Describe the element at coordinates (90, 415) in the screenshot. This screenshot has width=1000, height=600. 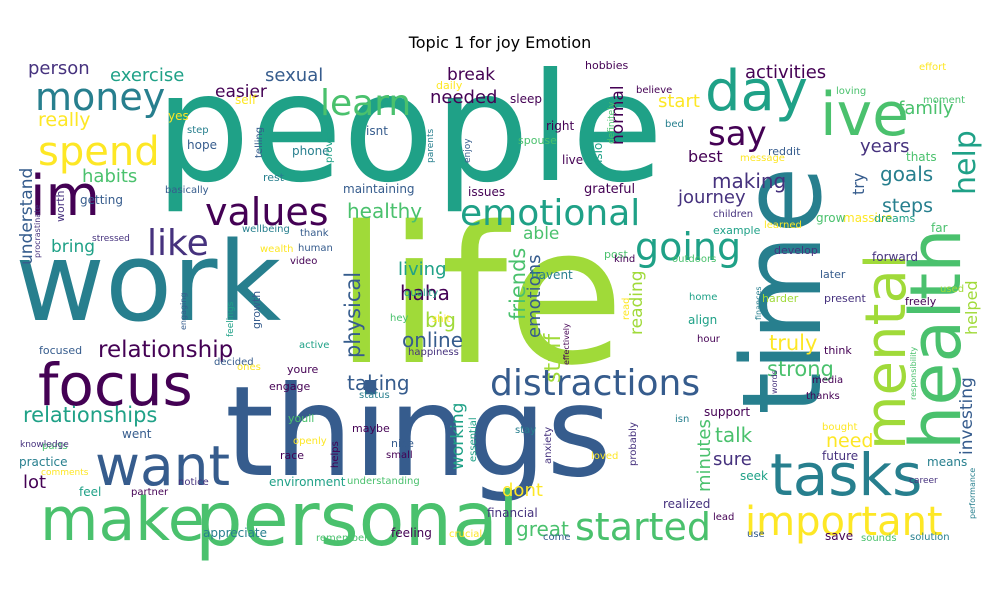
I see `word-relationships: relationships` at that location.